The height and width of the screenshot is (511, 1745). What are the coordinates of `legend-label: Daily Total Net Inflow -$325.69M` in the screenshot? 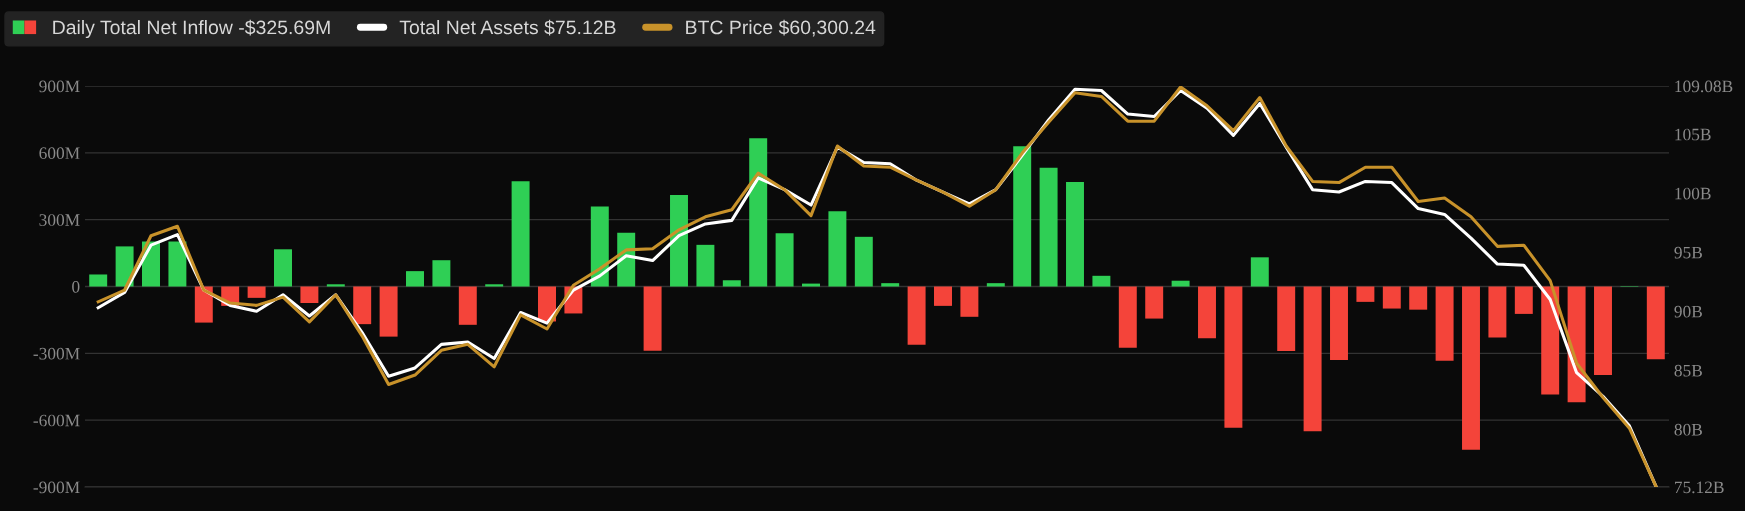 It's located at (191, 29).